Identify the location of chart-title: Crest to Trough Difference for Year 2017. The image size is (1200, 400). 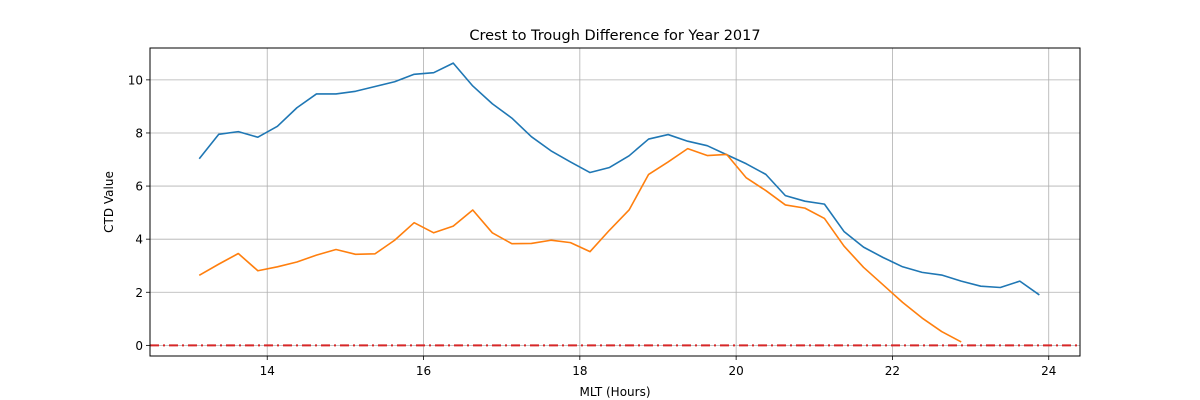
(614, 36).